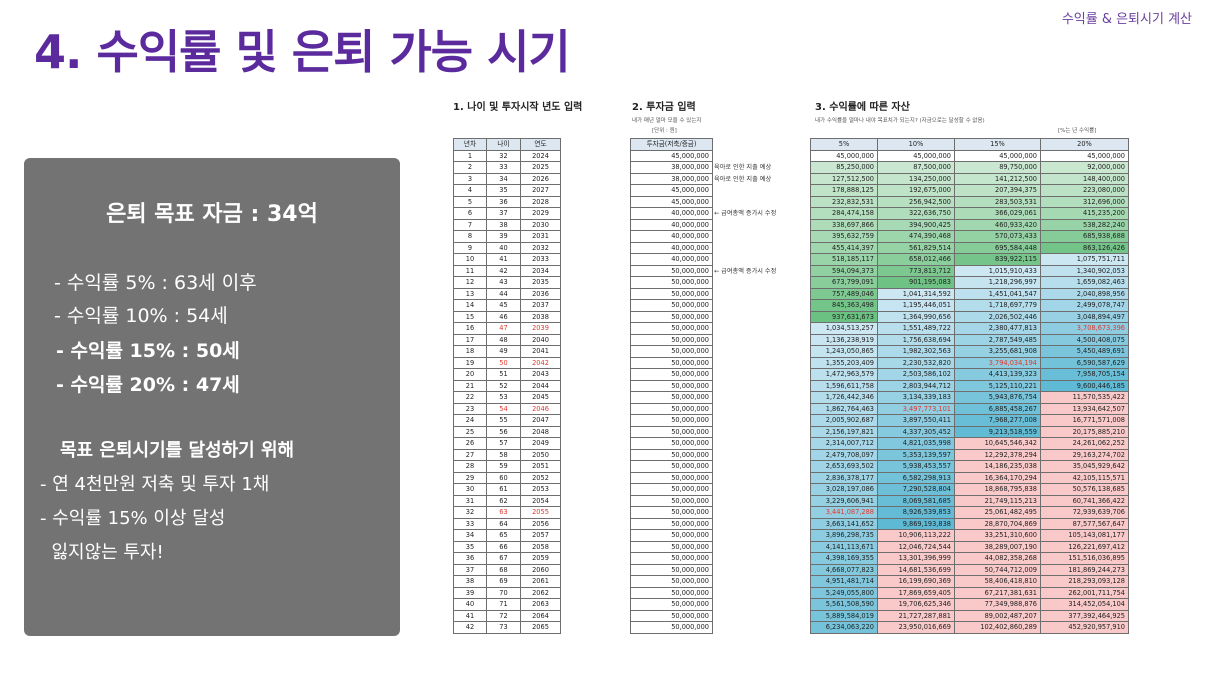 The image size is (1216, 684). Describe the element at coordinates (503, 466) in the screenshot. I see `age-table-cell: 59` at that location.